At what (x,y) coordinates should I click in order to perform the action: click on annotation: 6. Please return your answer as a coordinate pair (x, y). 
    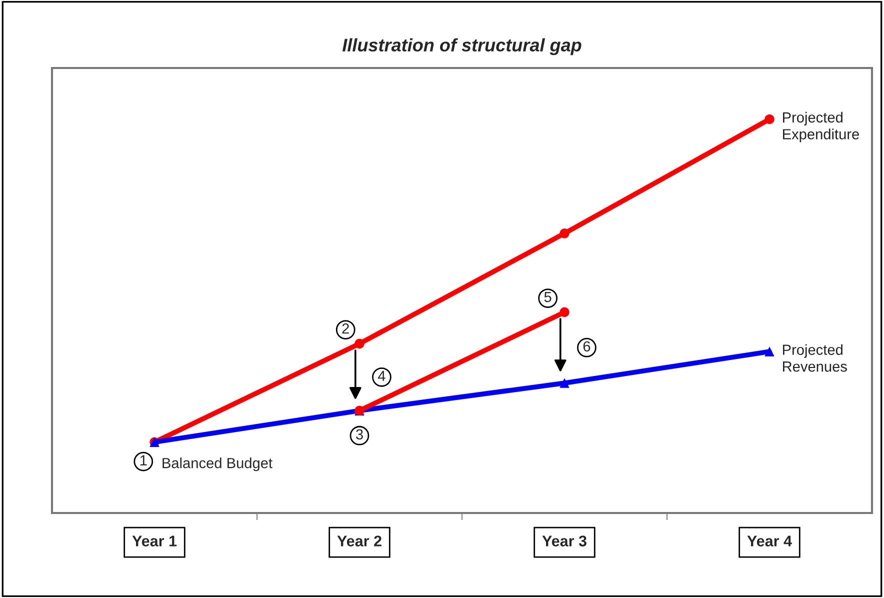
    Looking at the image, I should click on (586, 346).